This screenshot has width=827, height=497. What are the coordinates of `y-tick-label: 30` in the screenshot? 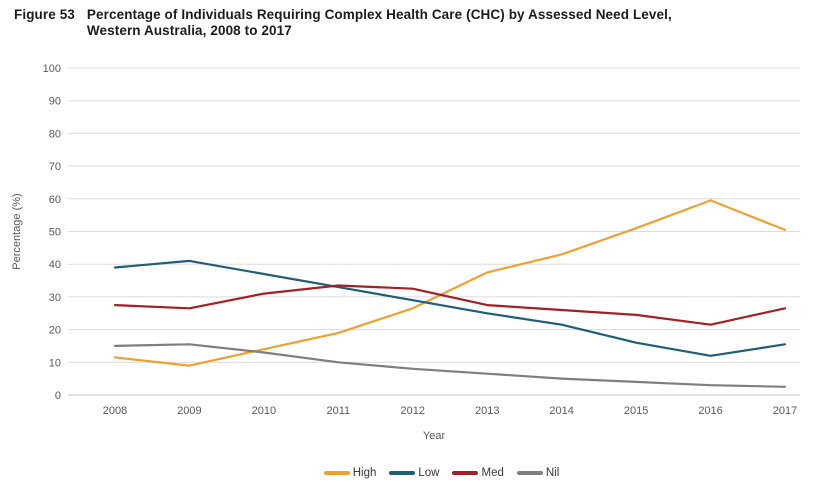 It's located at (55, 298).